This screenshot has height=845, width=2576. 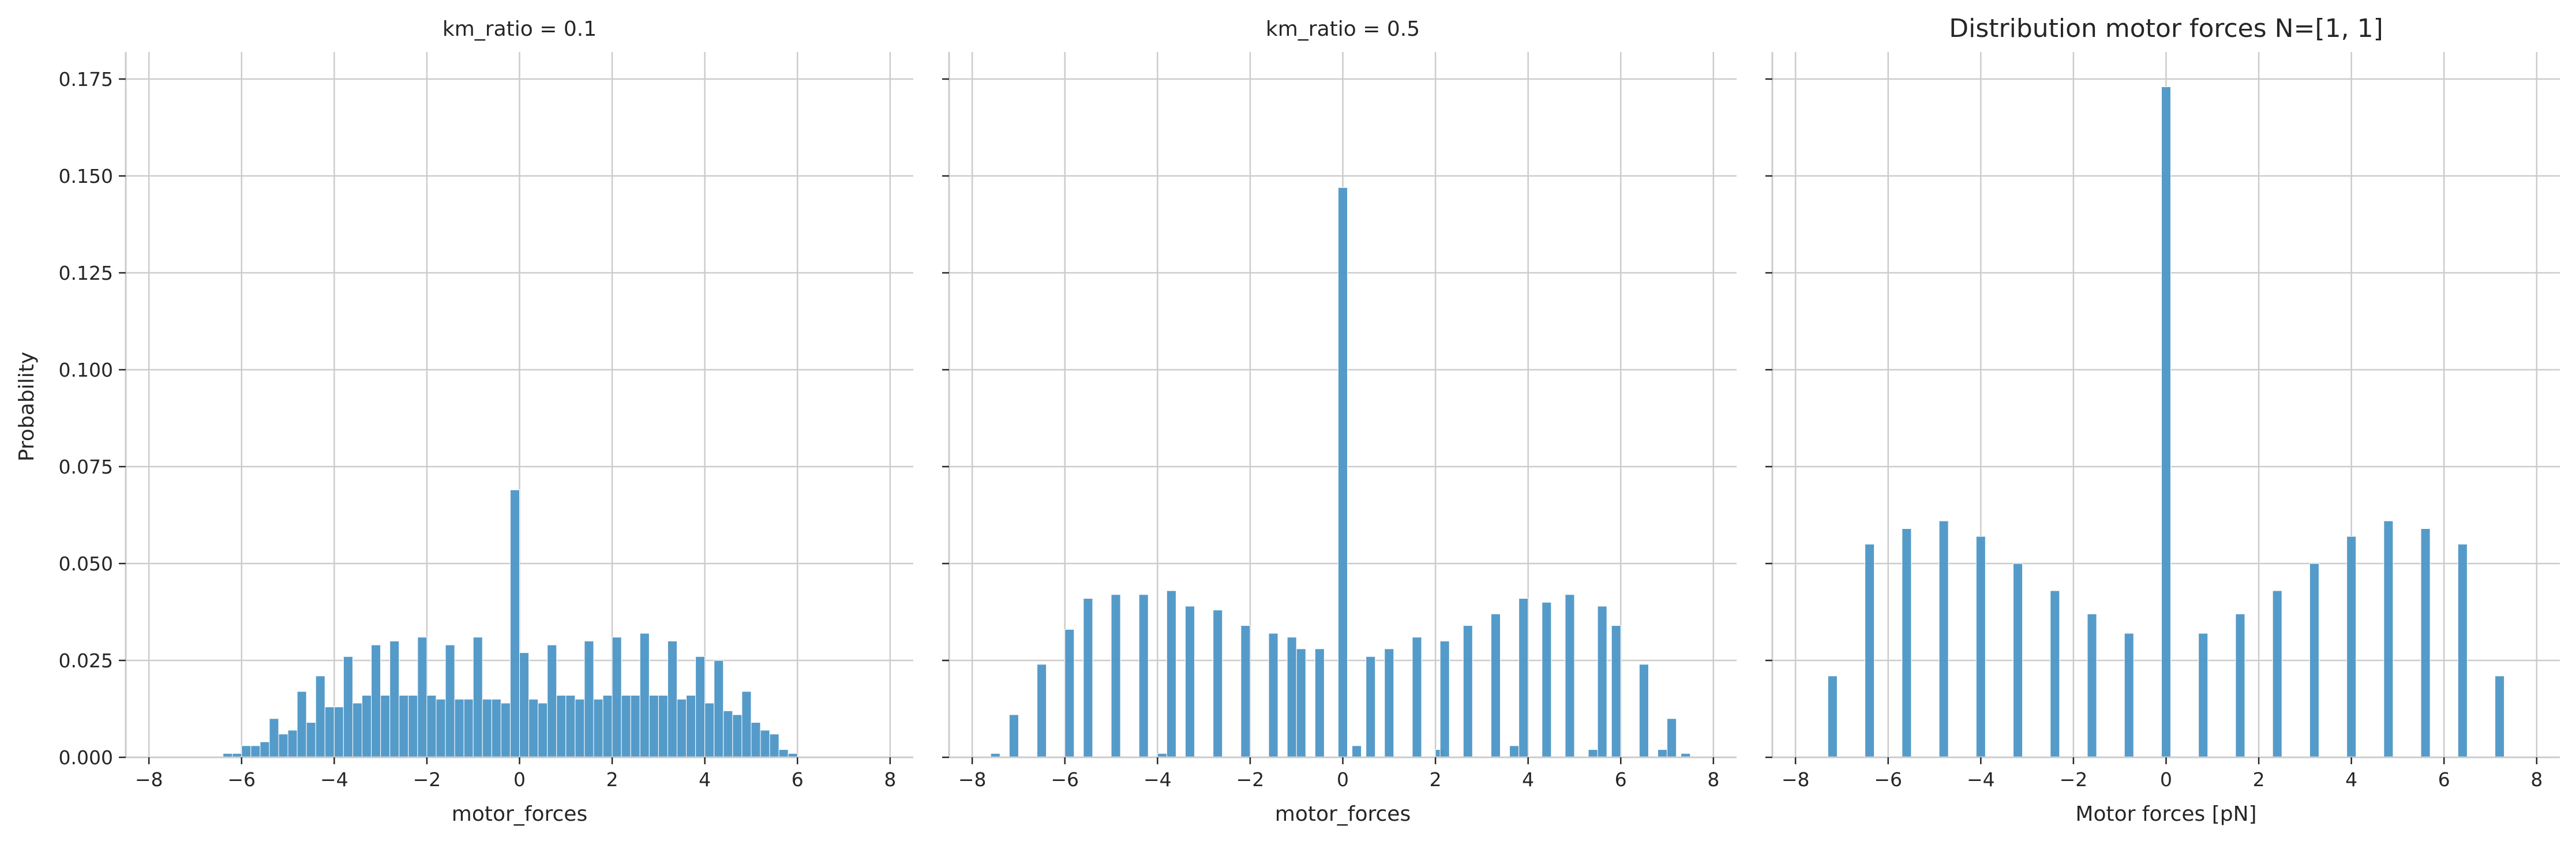 What do you see at coordinates (86, 661) in the screenshot?
I see `y-tick-label: 0.025` at bounding box center [86, 661].